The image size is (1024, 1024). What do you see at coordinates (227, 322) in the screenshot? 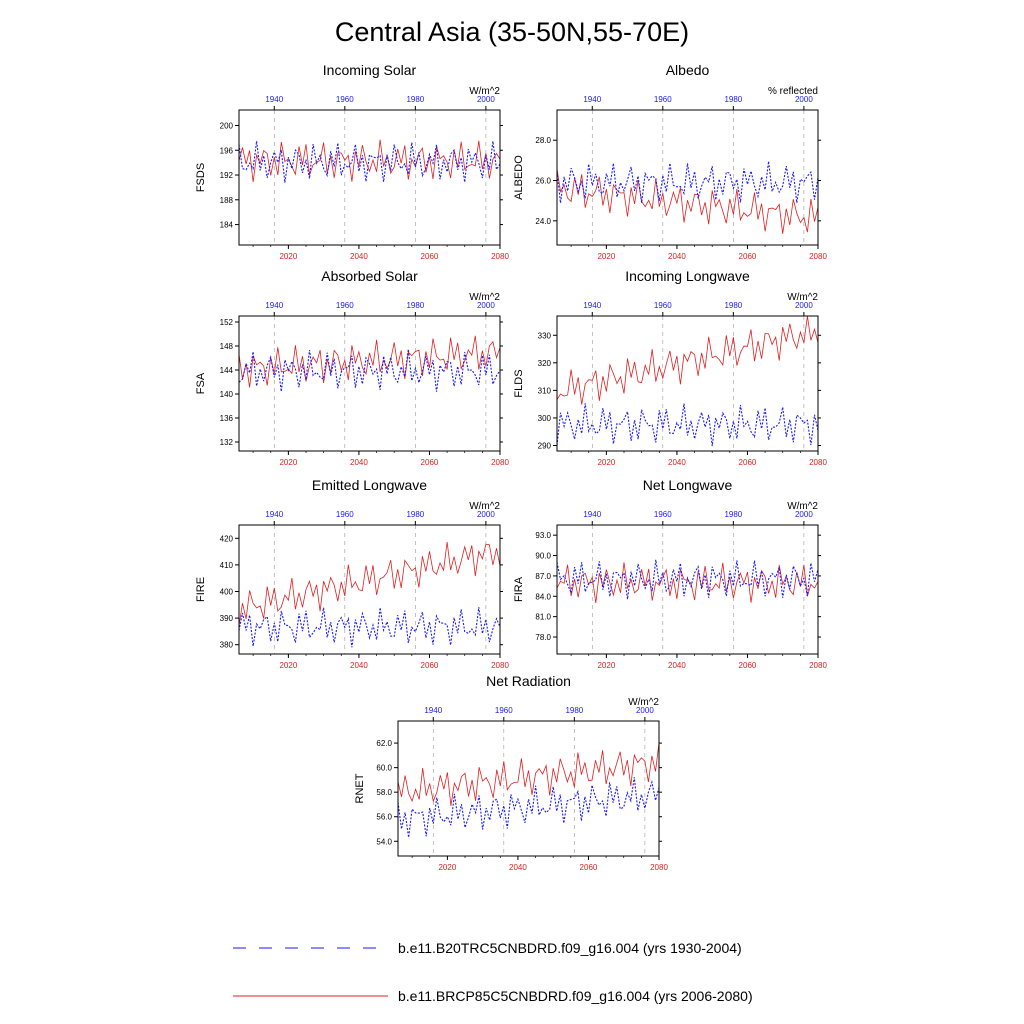
I see `y-tick-label: 152` at bounding box center [227, 322].